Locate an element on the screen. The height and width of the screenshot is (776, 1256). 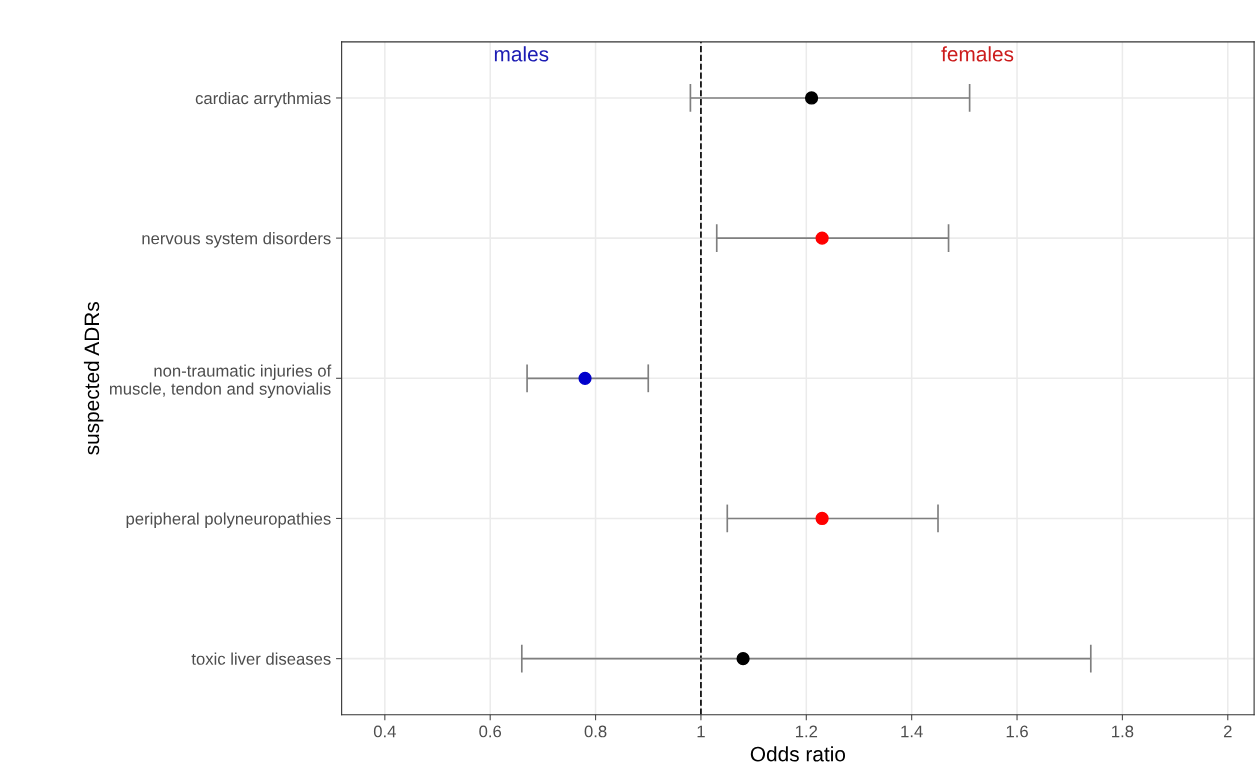
x-tick-label: 1.8 is located at coordinates (1123, 731).